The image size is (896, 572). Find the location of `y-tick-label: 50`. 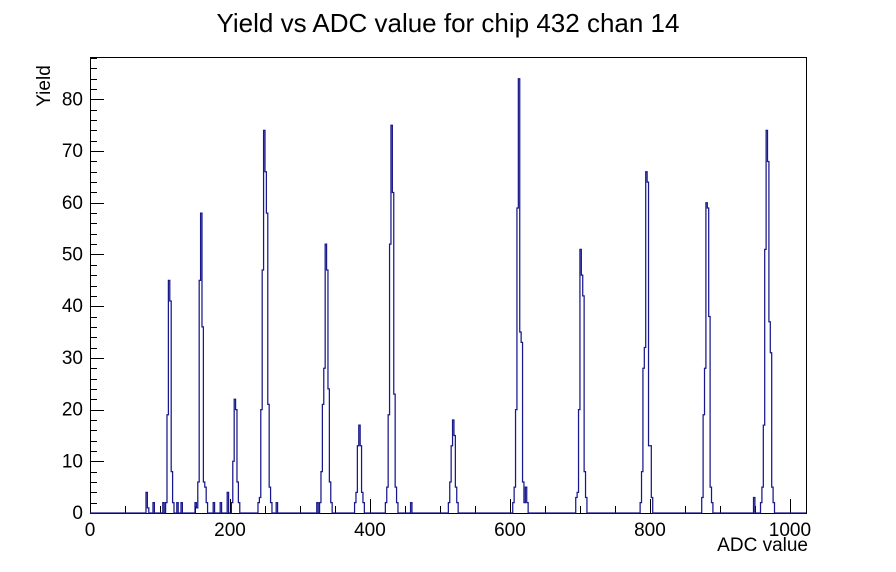

y-tick-label: 50 is located at coordinates (72, 254).